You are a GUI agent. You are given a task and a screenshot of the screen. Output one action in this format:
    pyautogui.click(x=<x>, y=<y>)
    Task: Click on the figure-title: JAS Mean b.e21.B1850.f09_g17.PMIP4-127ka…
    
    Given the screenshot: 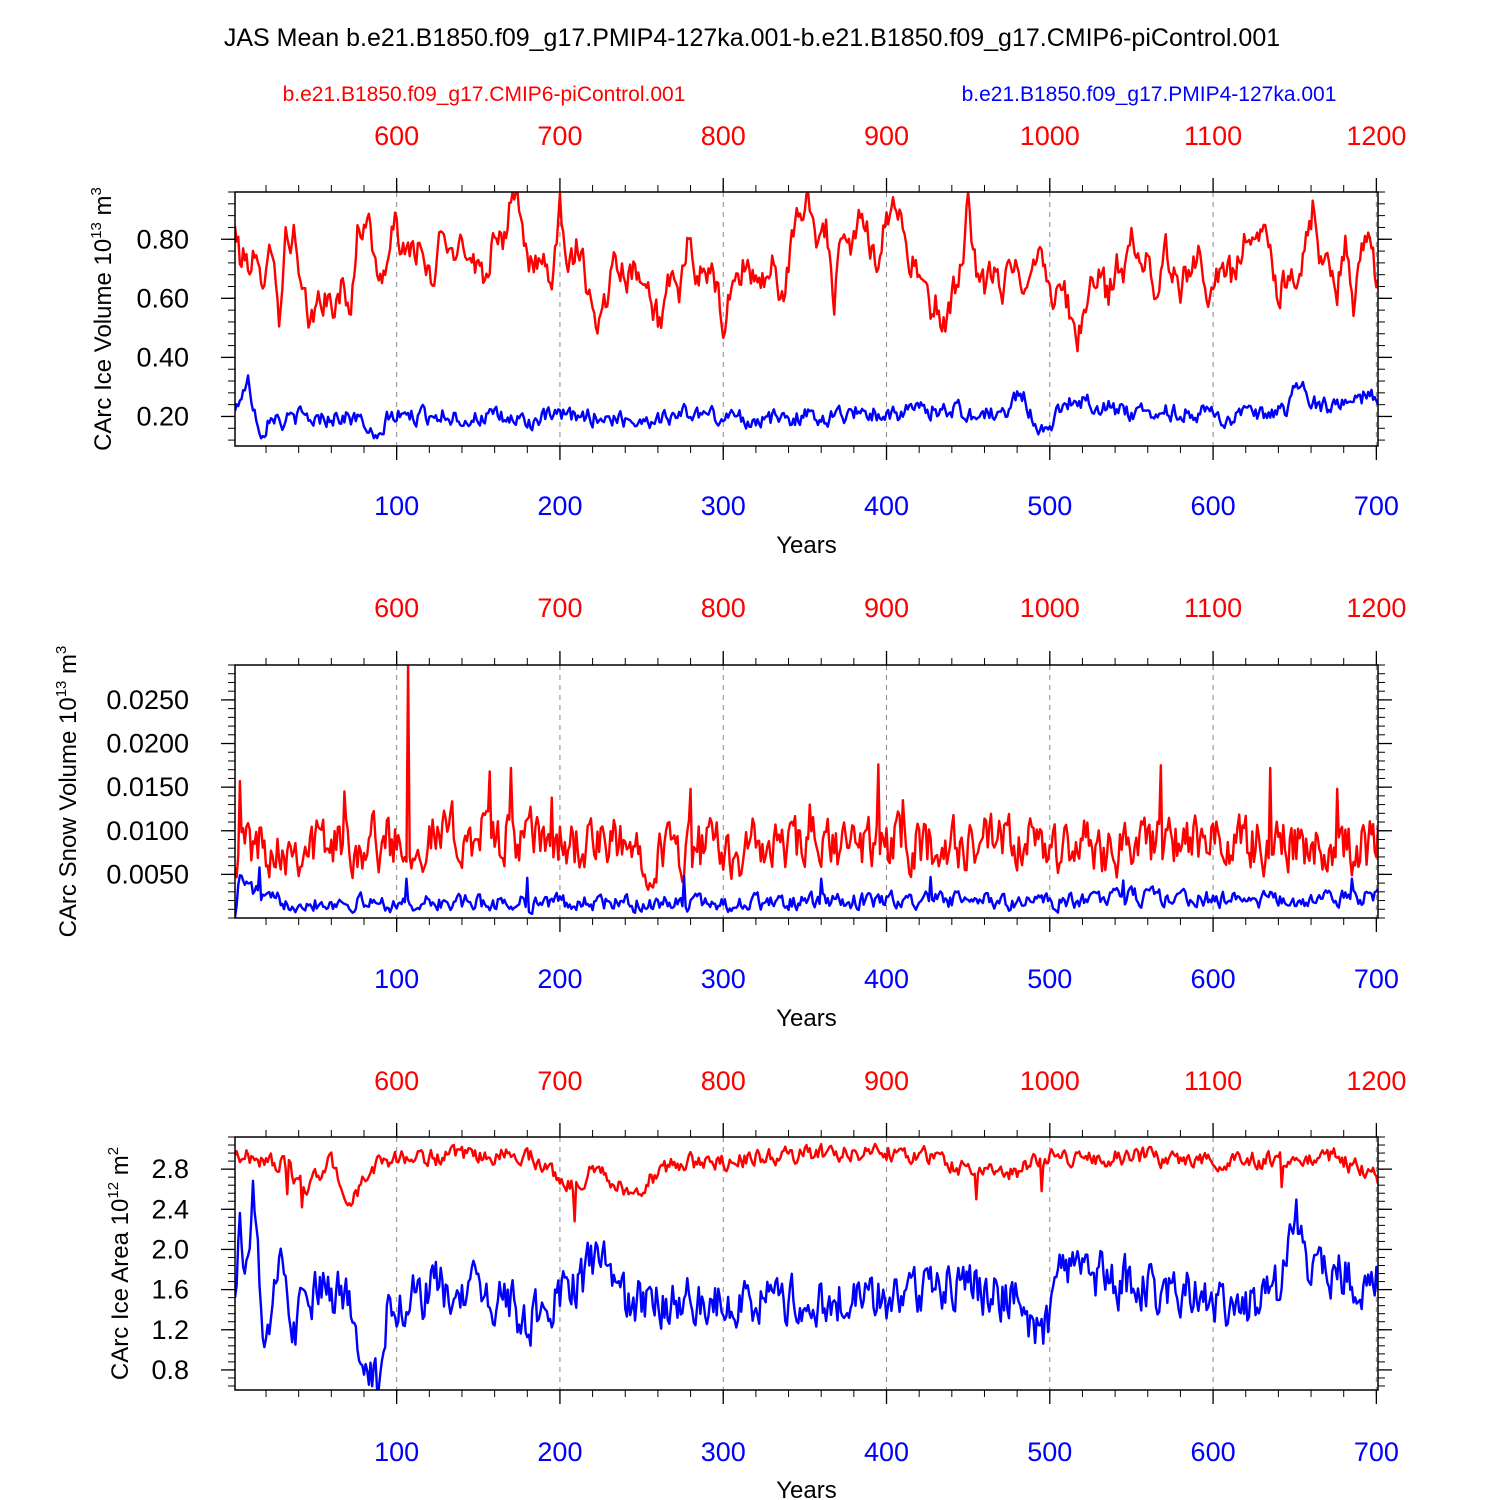 What is the action you would take?
    pyautogui.click(x=752, y=38)
    